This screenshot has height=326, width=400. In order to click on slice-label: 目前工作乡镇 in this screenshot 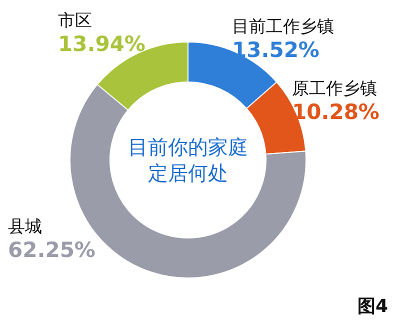, I will do `click(283, 27)`.